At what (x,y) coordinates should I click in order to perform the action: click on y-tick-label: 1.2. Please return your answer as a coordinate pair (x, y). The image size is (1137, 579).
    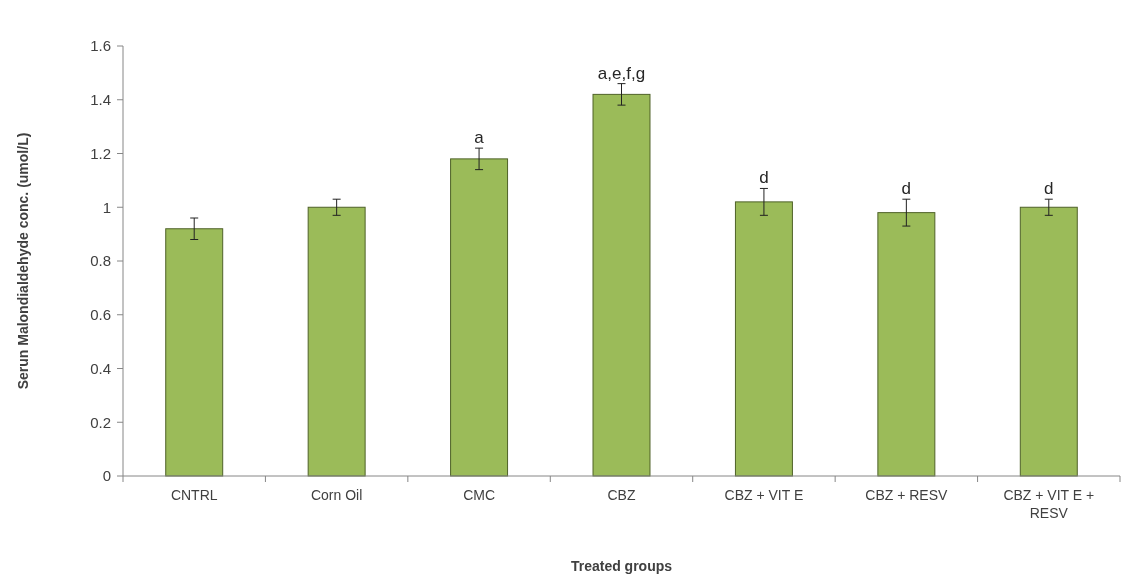
    Looking at the image, I should click on (100, 153).